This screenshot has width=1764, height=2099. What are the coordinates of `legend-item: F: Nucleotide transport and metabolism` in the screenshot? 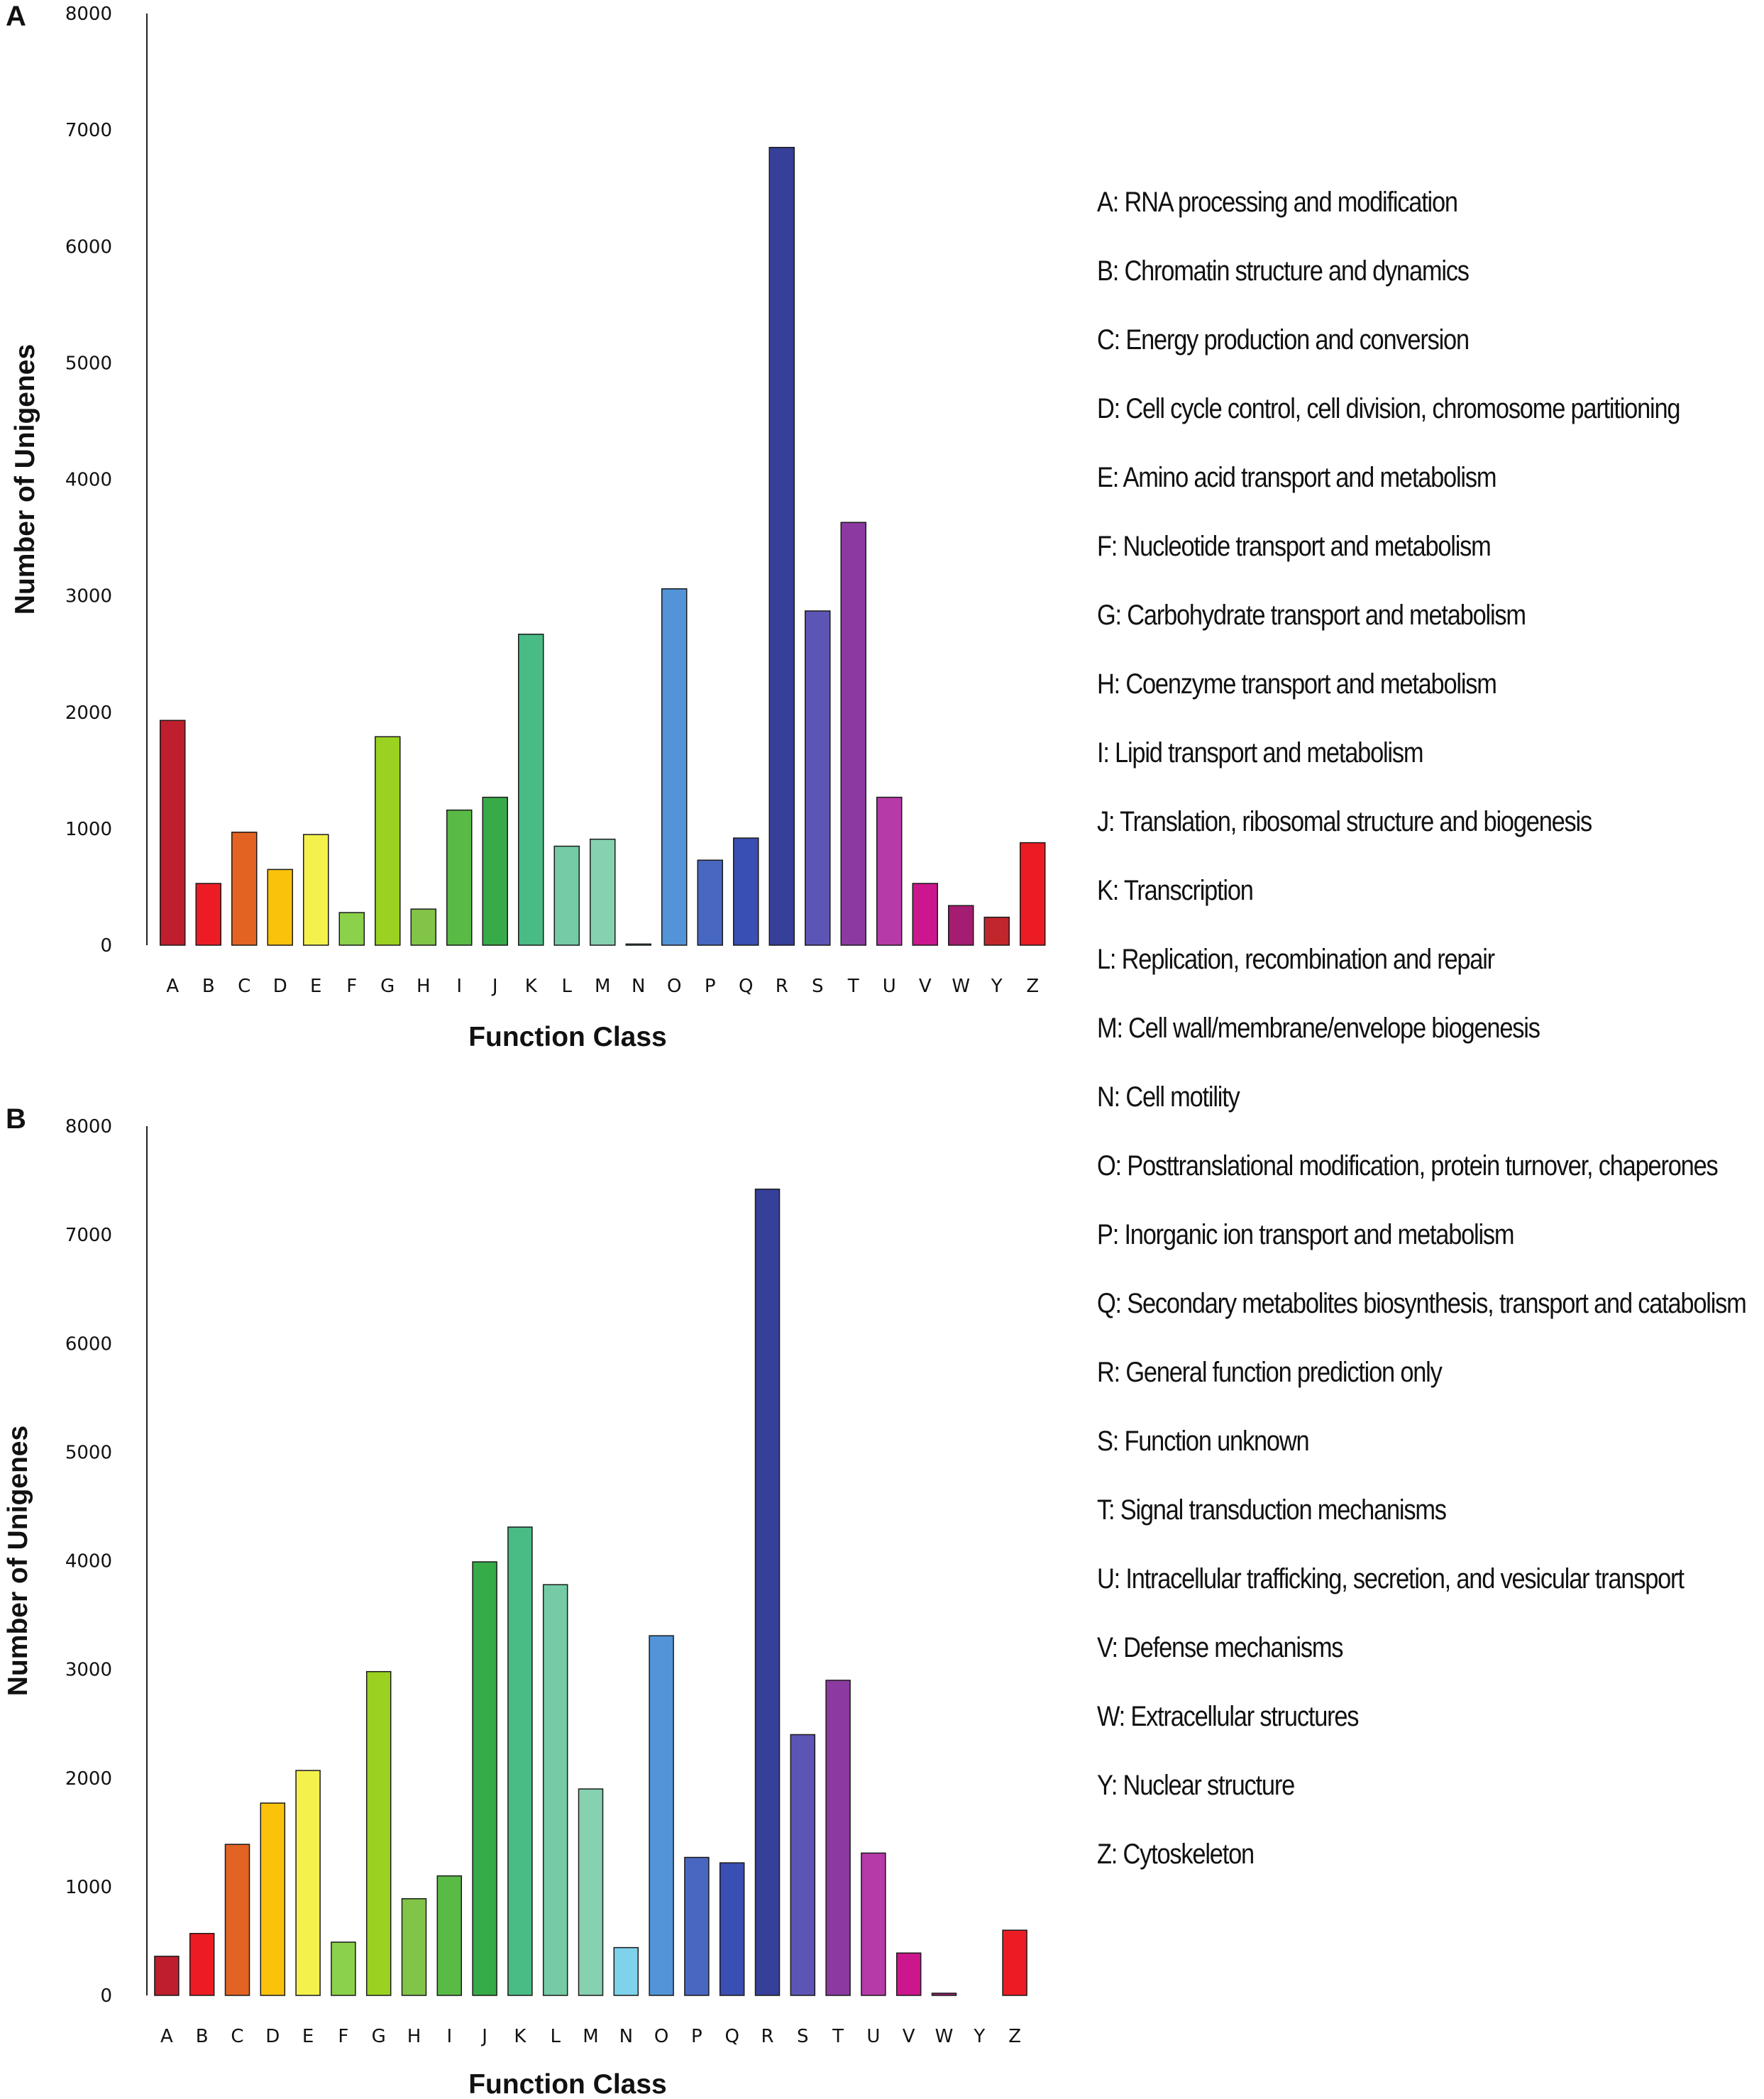 It's located at (1294, 546).